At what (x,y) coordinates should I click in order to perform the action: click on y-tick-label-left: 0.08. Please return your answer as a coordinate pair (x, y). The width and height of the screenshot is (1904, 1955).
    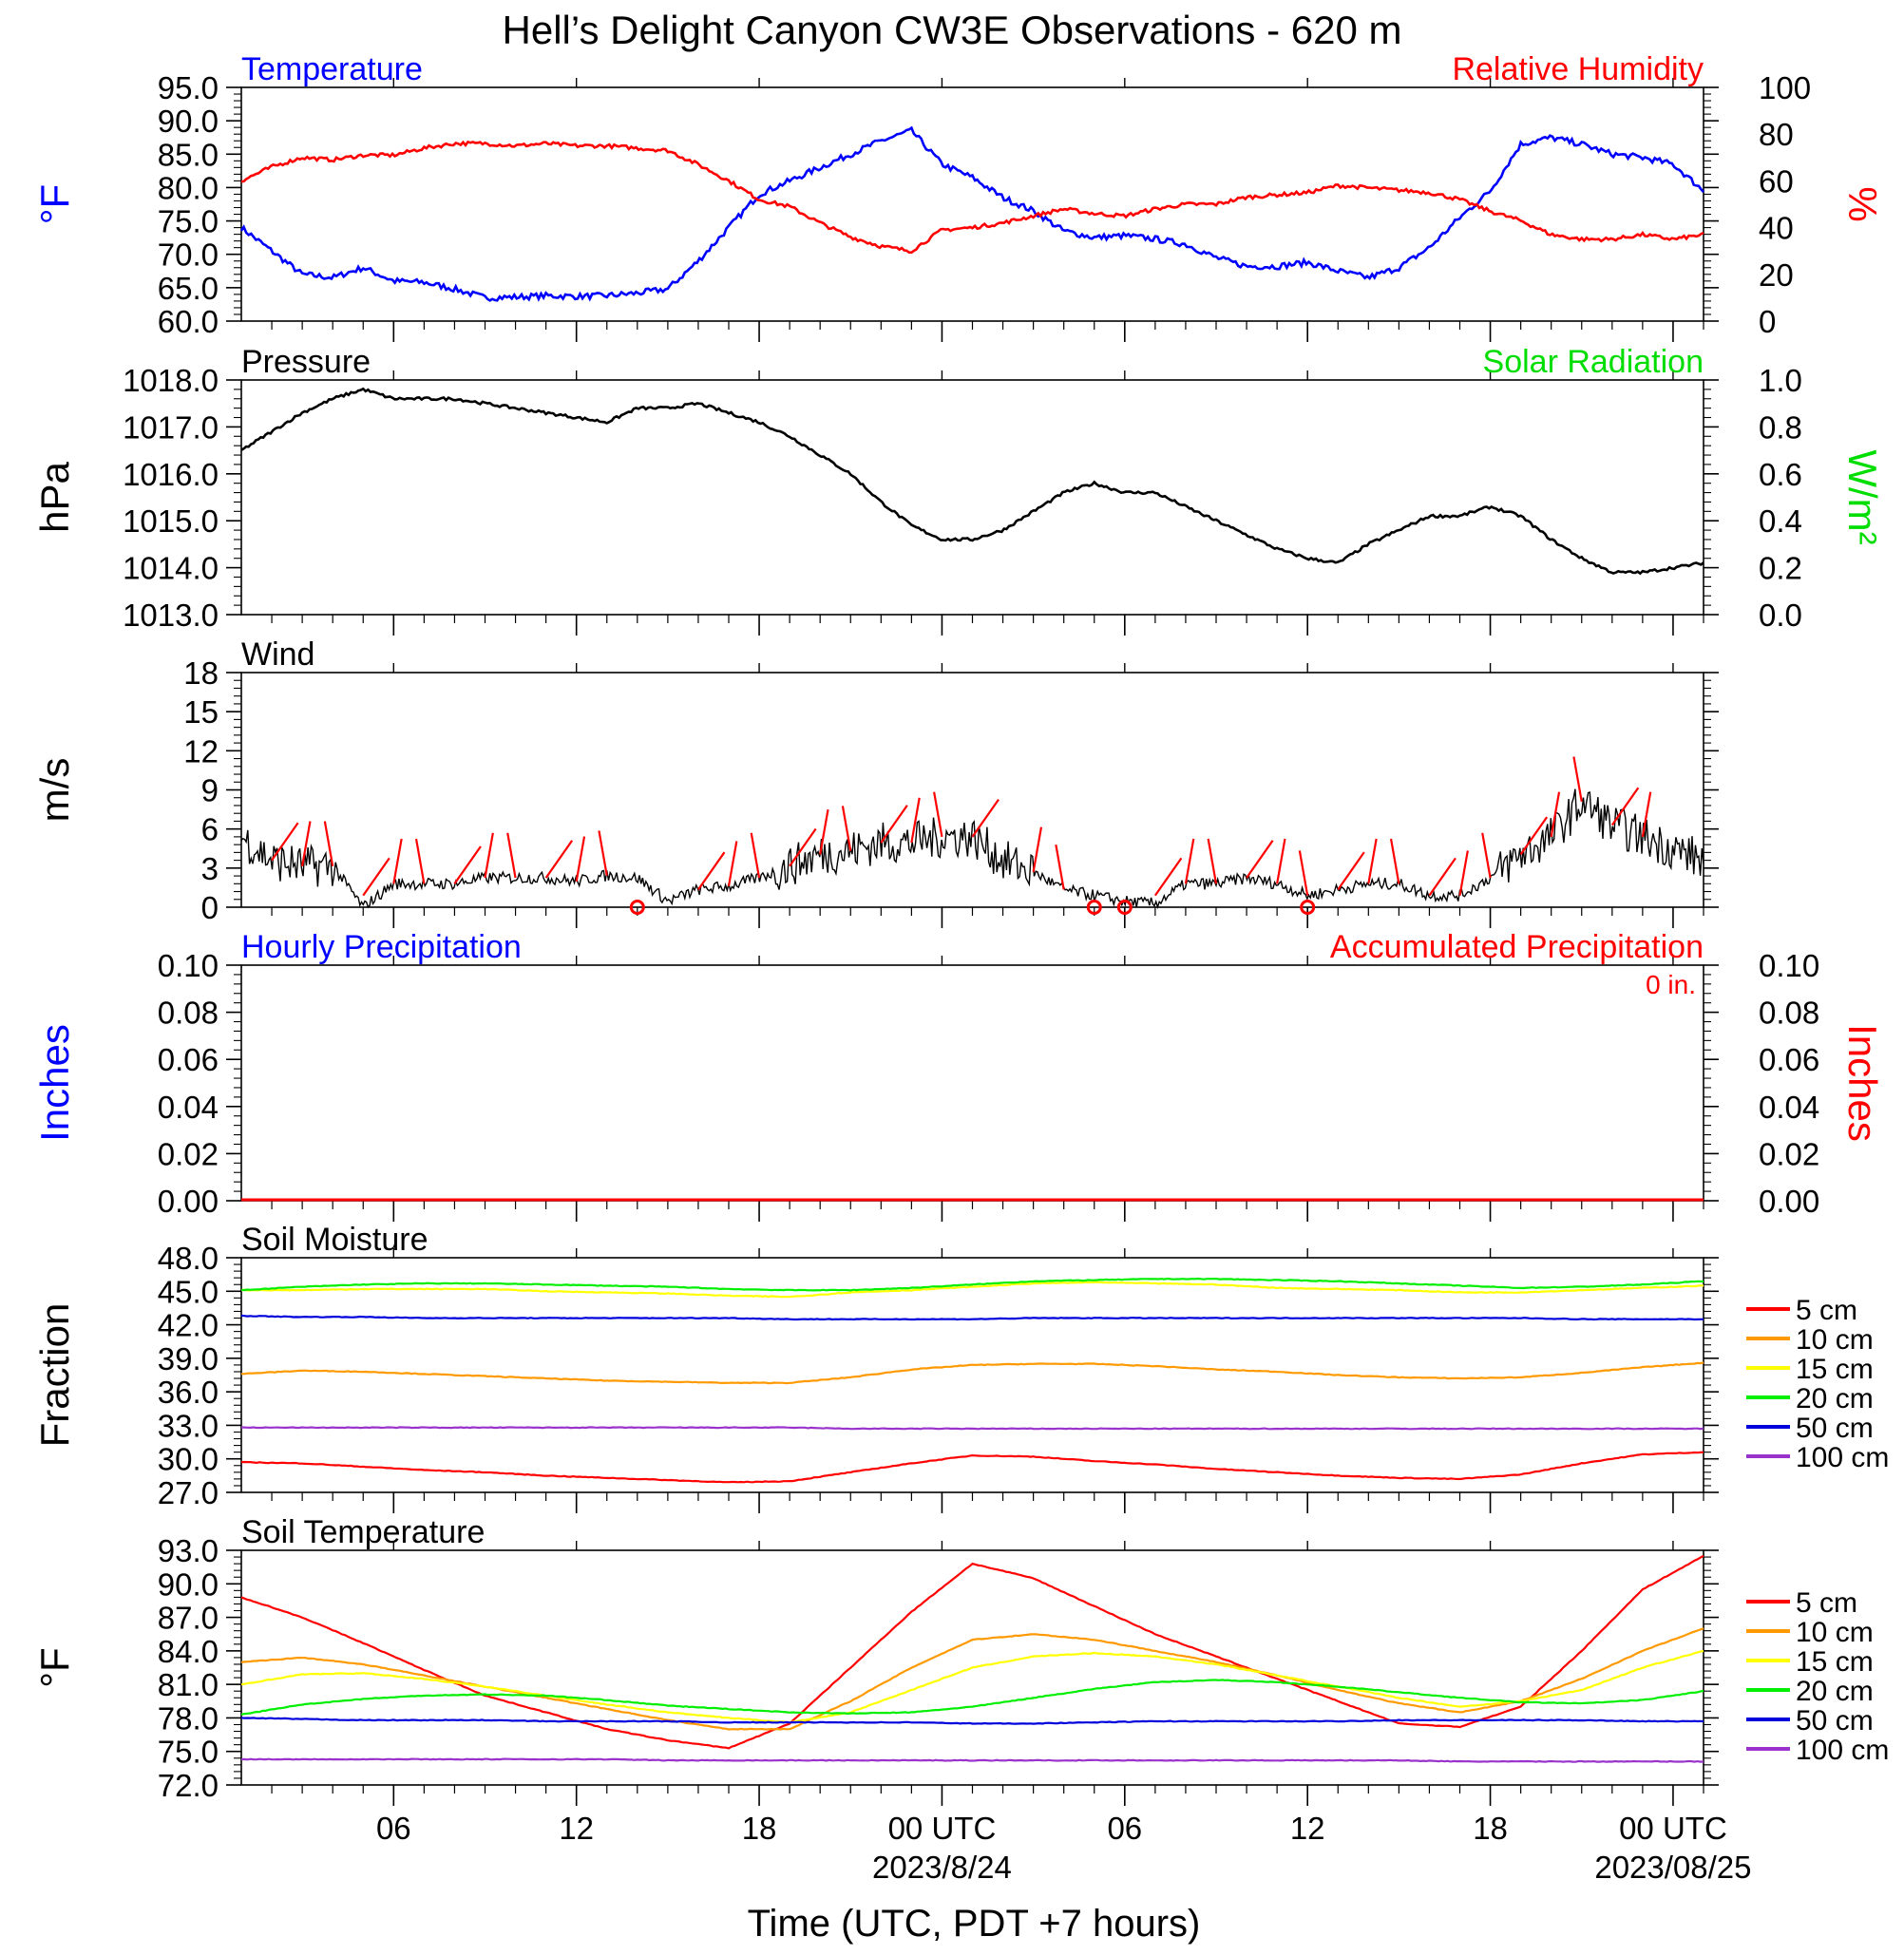
    Looking at the image, I should click on (189, 1013).